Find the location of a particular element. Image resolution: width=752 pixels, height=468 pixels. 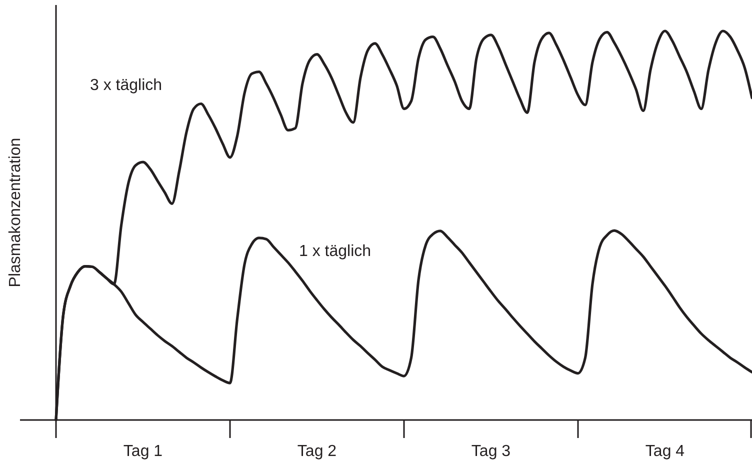

series-label: 1 x täglich is located at coordinates (335, 251).